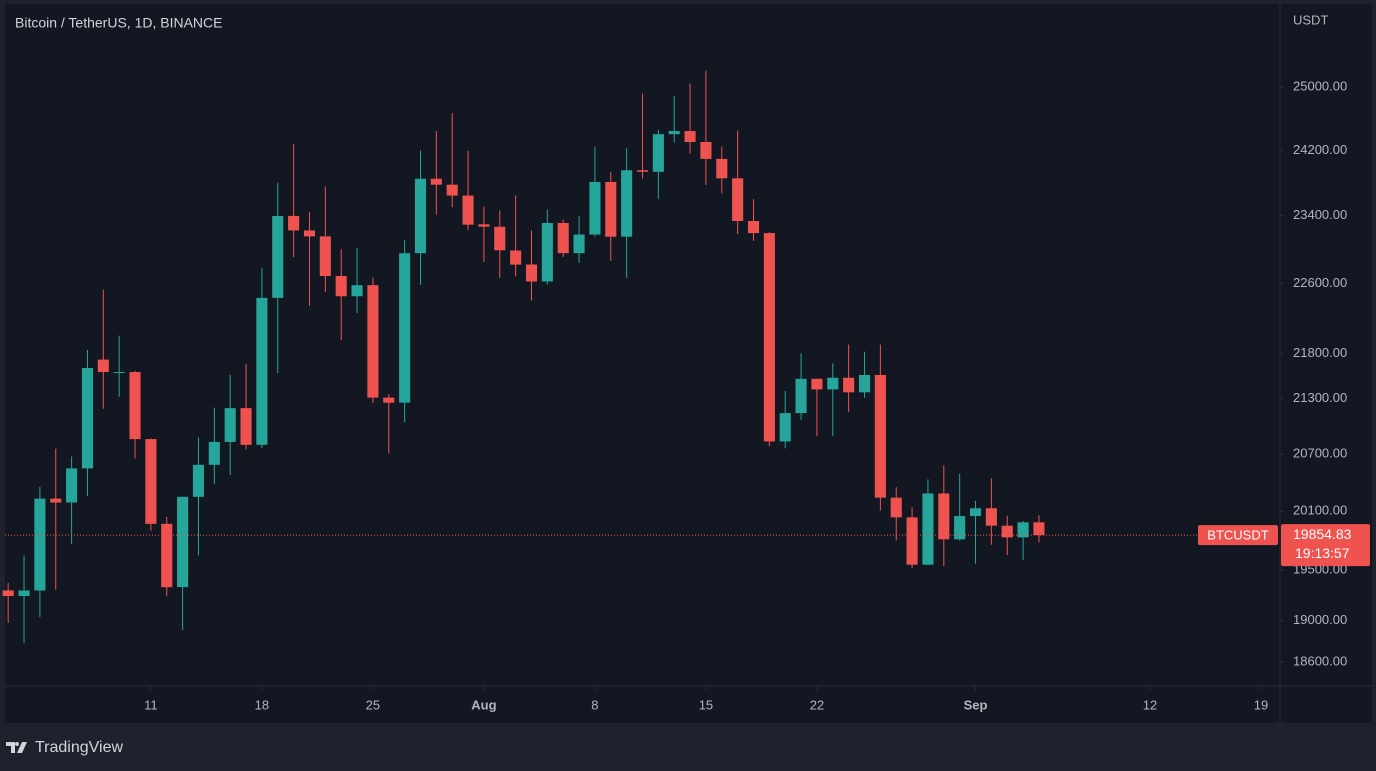 This screenshot has height=771, width=1376. What do you see at coordinates (483, 704) in the screenshot?
I see `x-tick-label: Aug` at bounding box center [483, 704].